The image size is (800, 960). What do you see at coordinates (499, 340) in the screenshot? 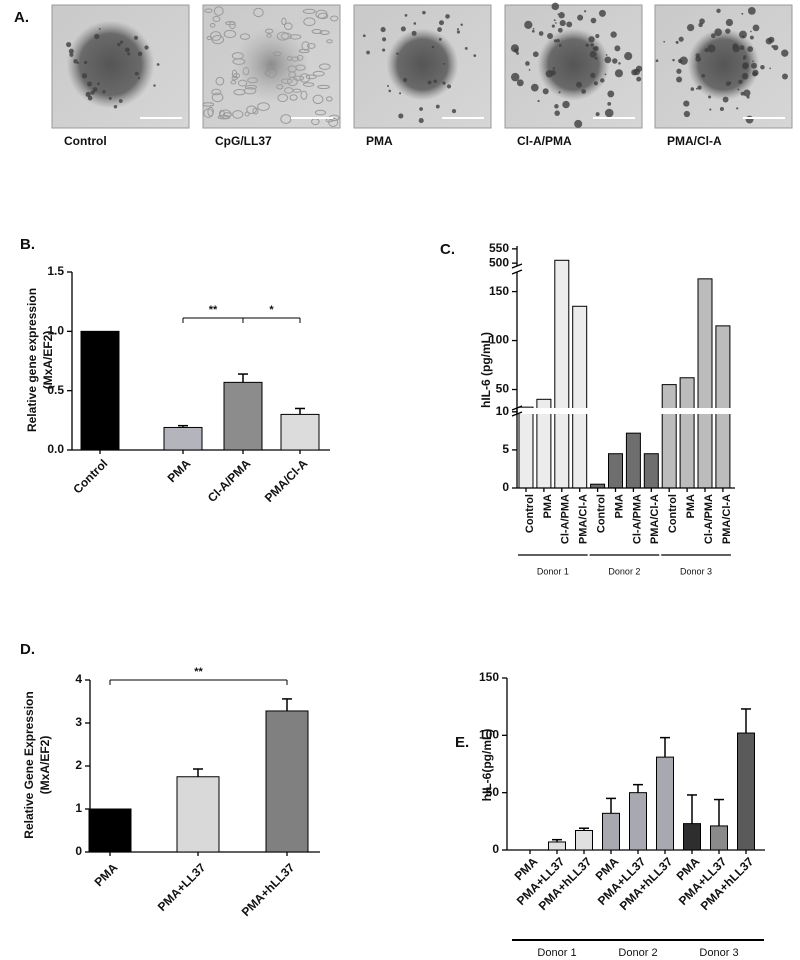
I see `y-tick-label: 100` at bounding box center [499, 340].